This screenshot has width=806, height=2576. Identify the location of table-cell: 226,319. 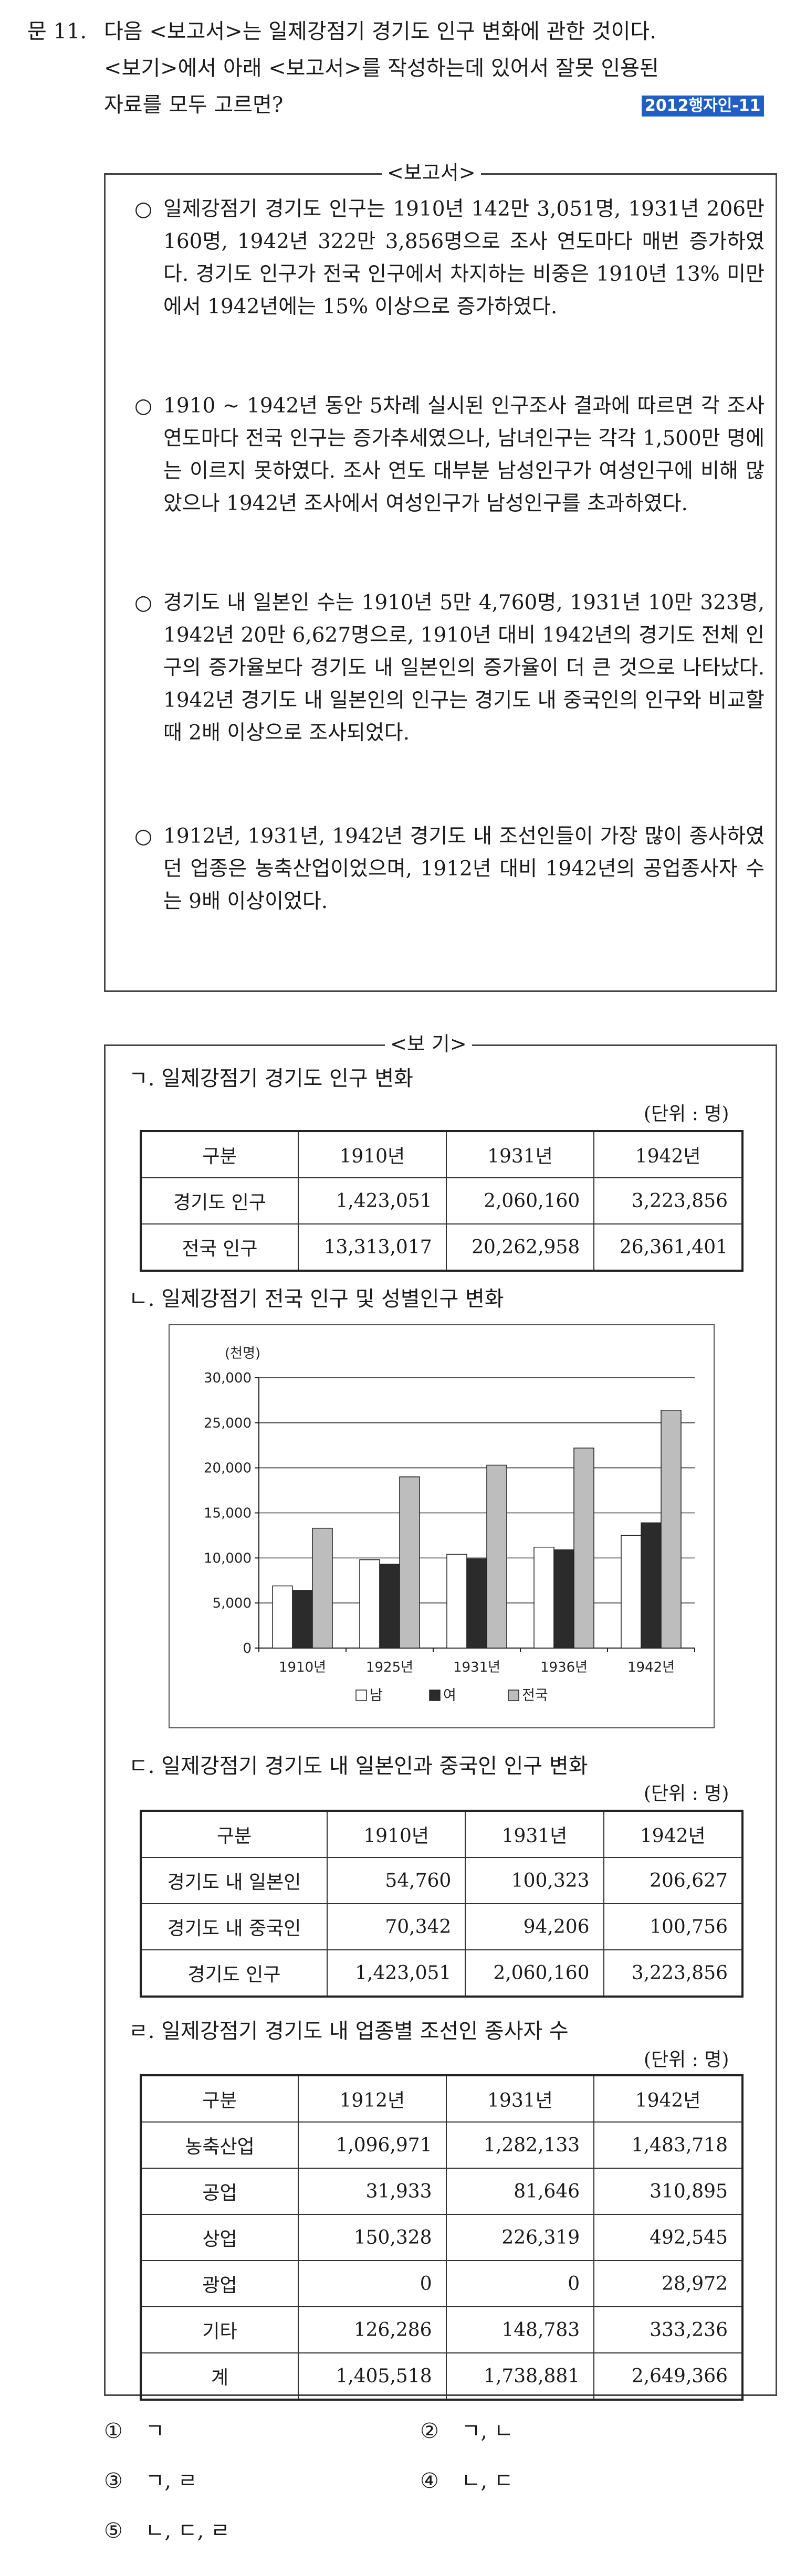
(520, 2237).